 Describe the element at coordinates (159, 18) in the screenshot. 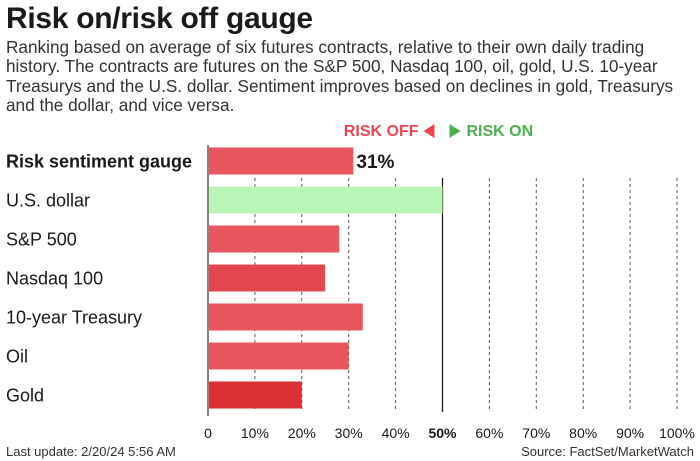

I see `chart-title: Risk on/risk off gauge` at that location.